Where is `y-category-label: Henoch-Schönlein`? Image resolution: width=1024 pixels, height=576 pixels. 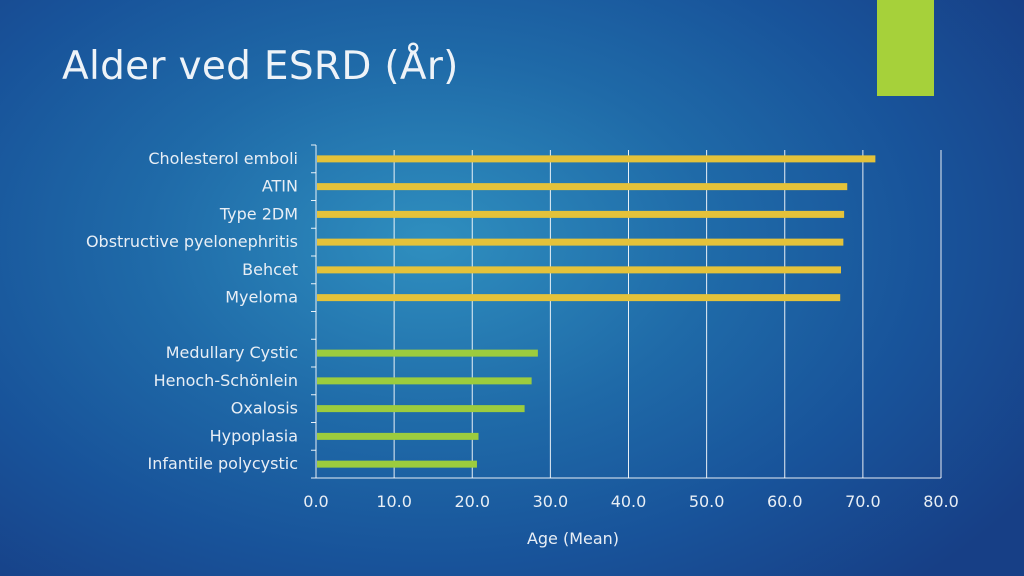
y-category-label: Henoch-Schönlein is located at coordinates (226, 380).